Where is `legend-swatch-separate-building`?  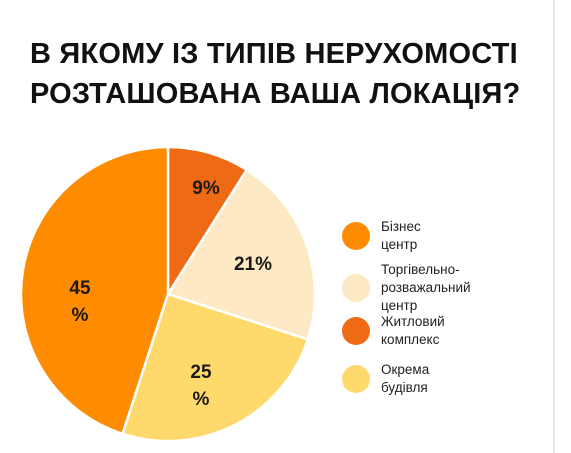 legend-swatch-separate-building is located at coordinates (356, 379).